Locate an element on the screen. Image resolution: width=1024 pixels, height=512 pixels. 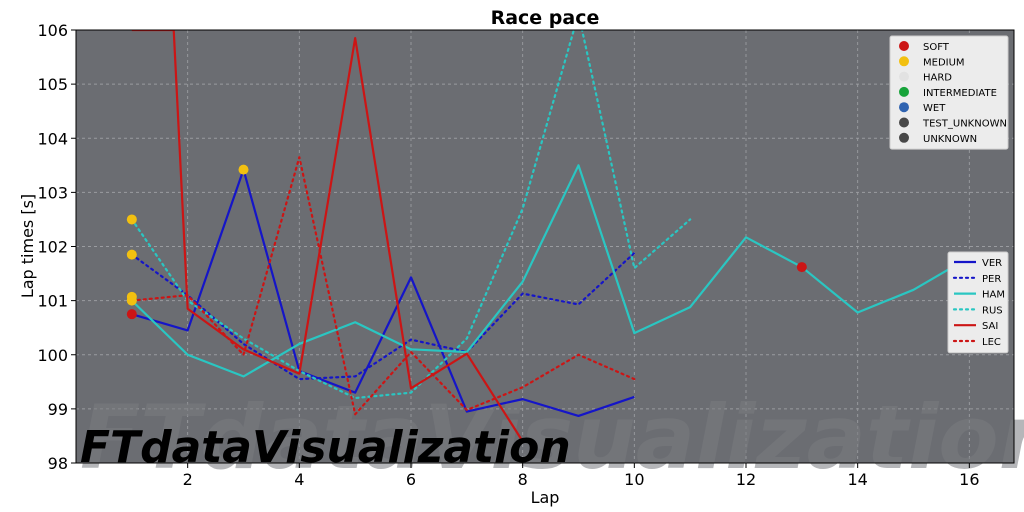
watermark-text: FTdataVisualization is located at coordinates (325, 447).